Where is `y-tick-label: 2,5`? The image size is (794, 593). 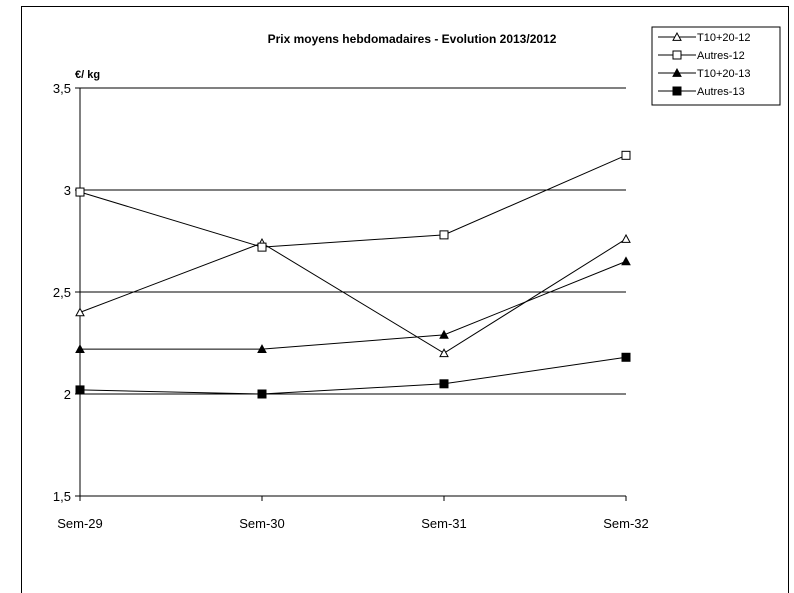 y-tick-label: 2,5 is located at coordinates (62, 292).